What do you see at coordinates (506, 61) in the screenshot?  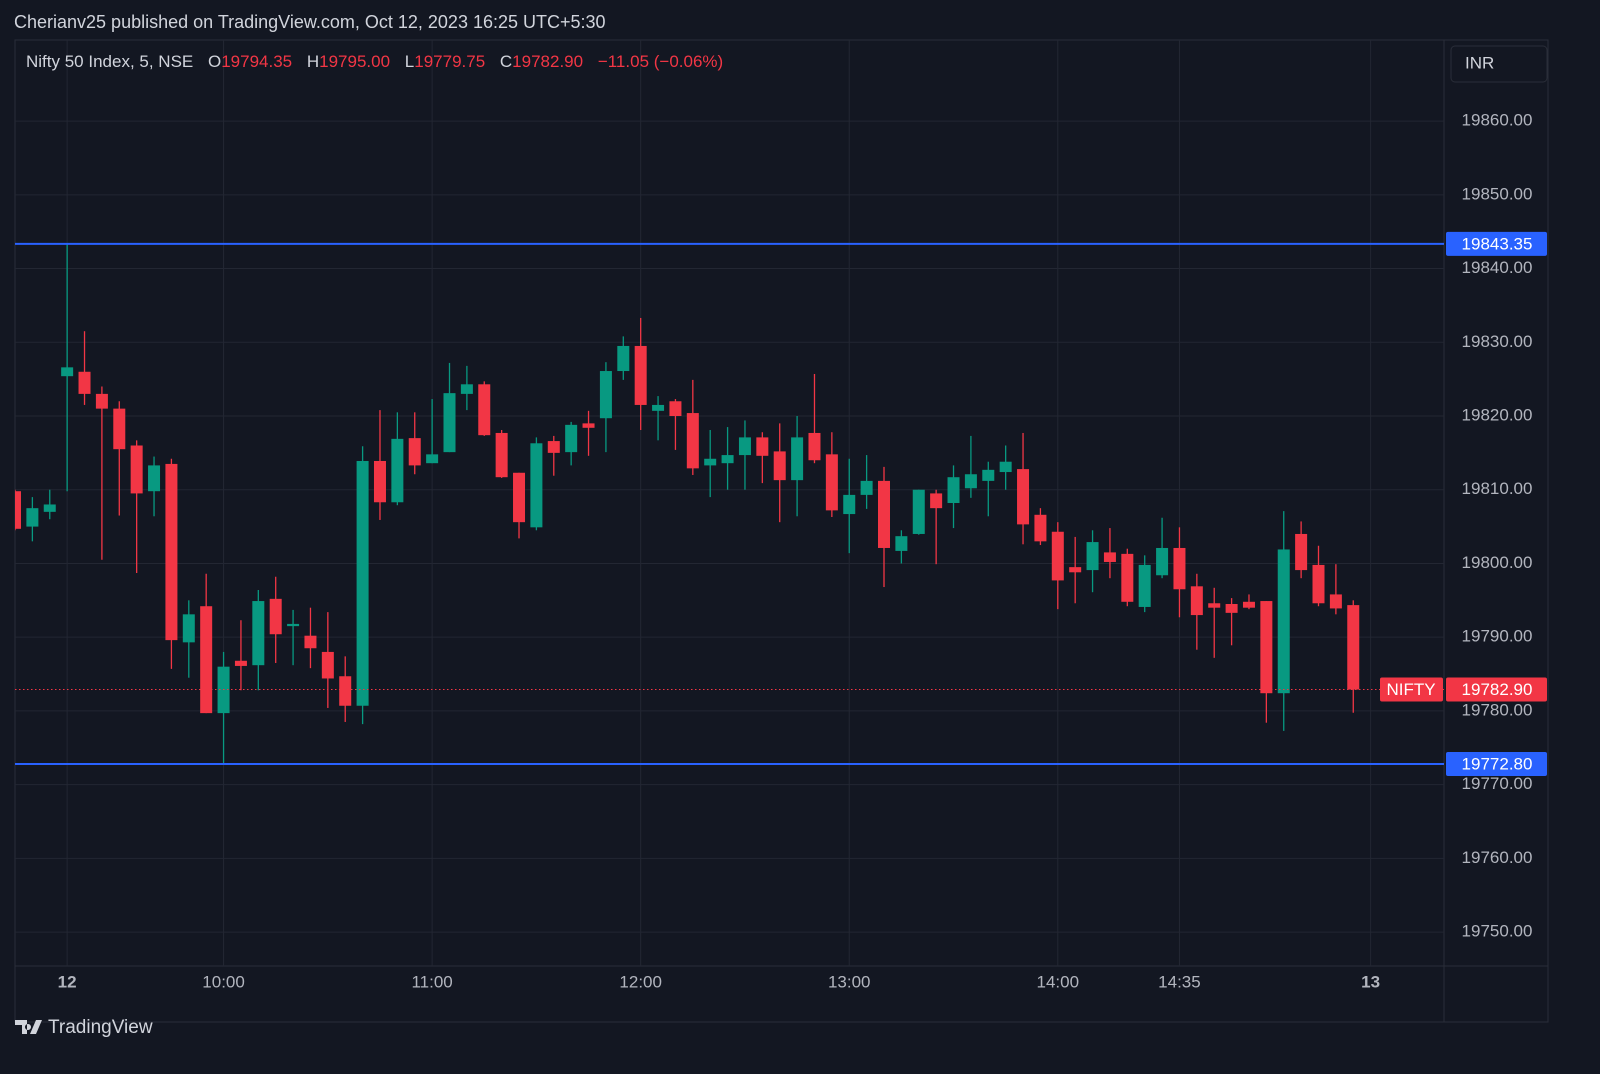 I see `legend-key: C` at bounding box center [506, 61].